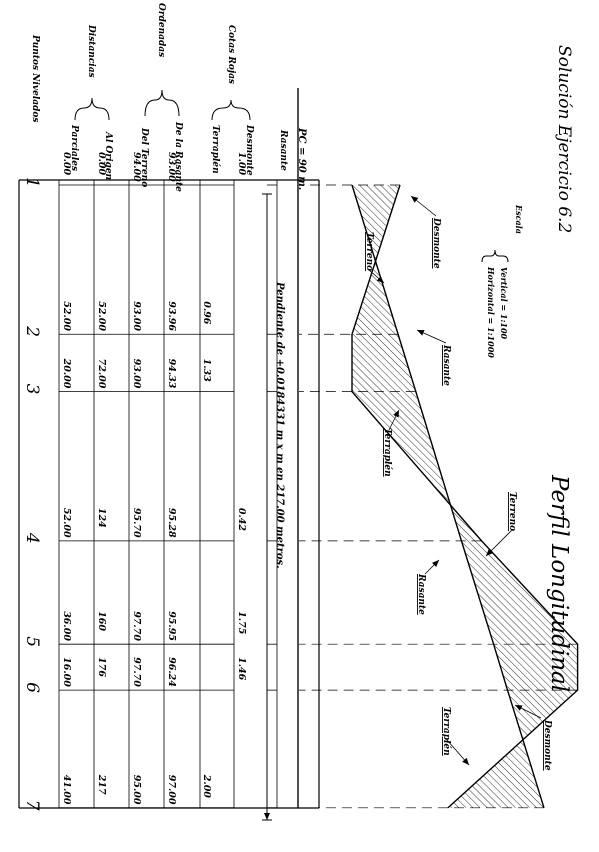 Image resolution: width=599 pixels, height=852 pixels. I want to click on cell-parcial: 41.00, so click(66, 790).